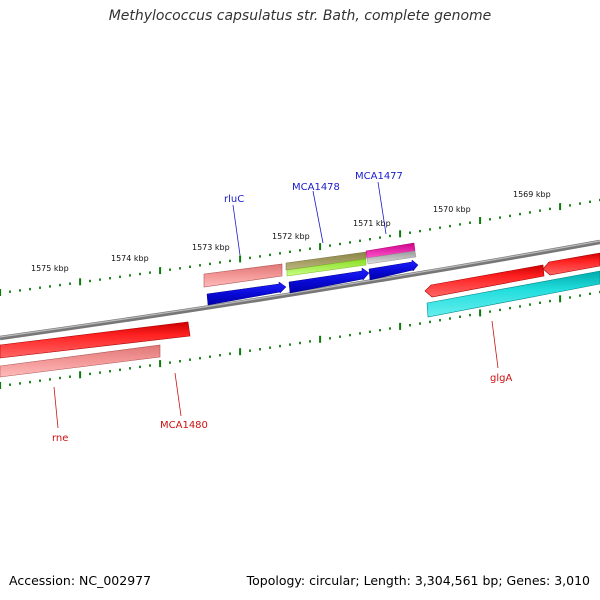 This screenshot has width=600, height=600. Describe the element at coordinates (184, 425) in the screenshot. I see `gene-label-MCA1480: MCA1480` at that location.